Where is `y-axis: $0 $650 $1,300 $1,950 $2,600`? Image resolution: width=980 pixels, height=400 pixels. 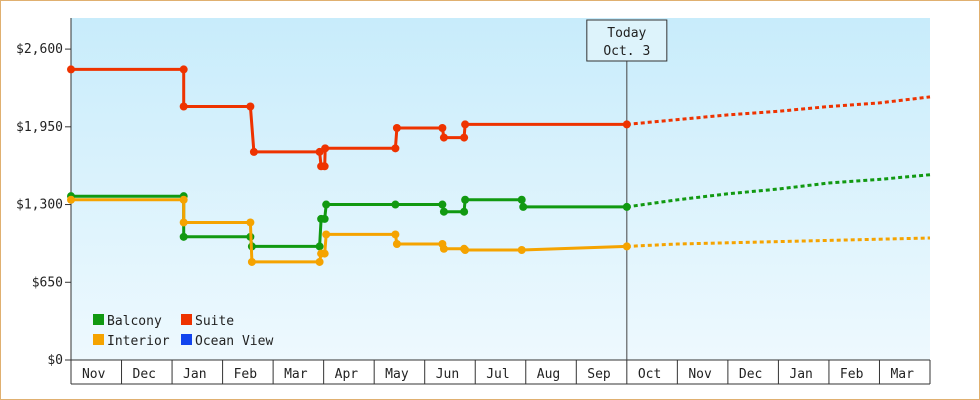
y-axis: $0 $650 $1,300 $1,950 $2,600 is located at coordinates (44, 201).